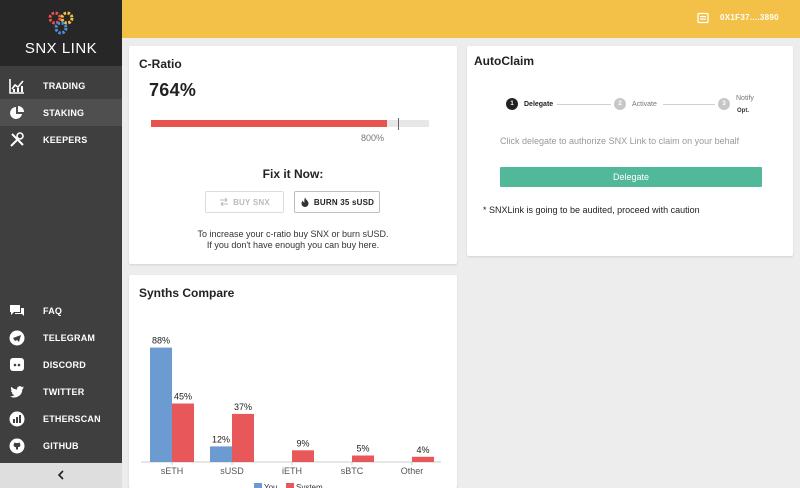 The width and height of the screenshot is (800, 488). What do you see at coordinates (269, 123) in the screenshot?
I see `cratio-progress-fill` at bounding box center [269, 123].